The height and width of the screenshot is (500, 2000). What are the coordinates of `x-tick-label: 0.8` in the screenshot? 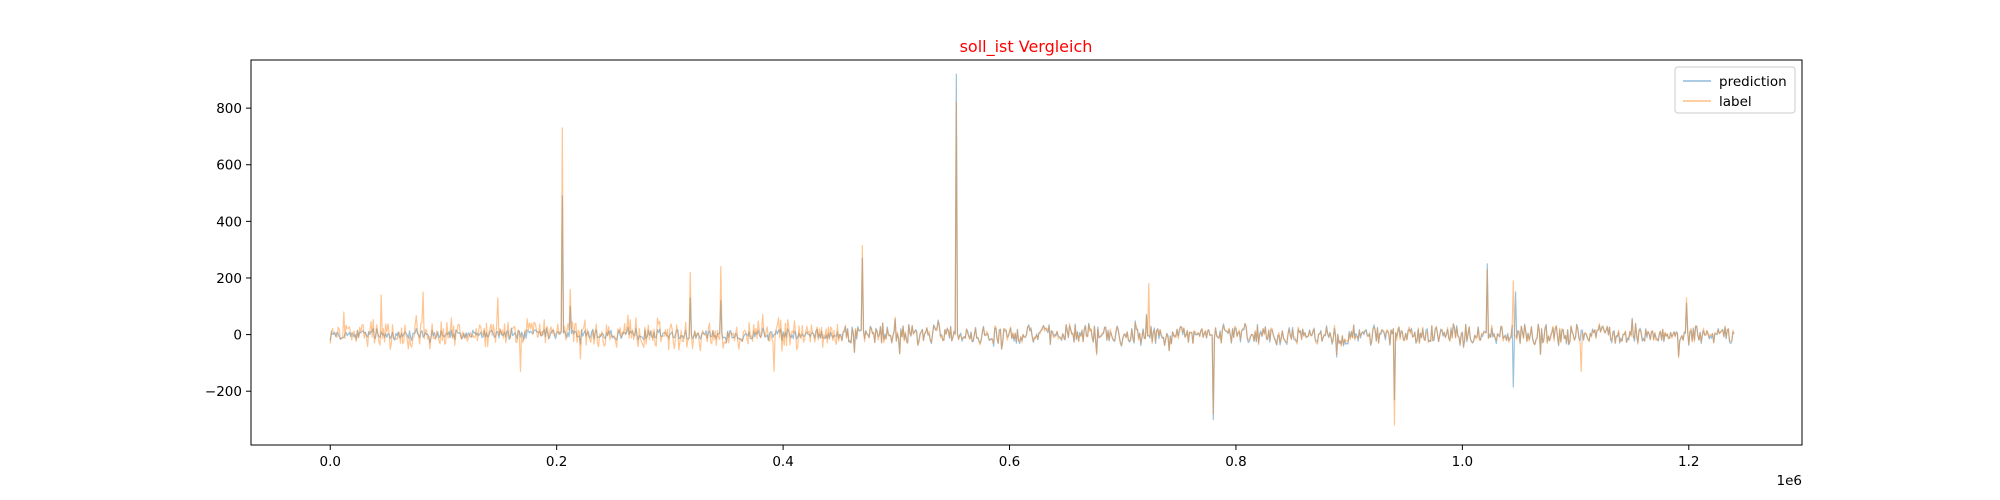 It's located at (1235, 462).